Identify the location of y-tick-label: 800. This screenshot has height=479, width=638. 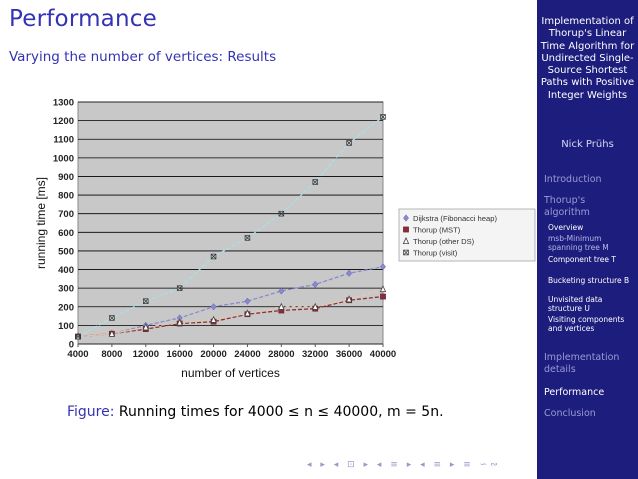
(66, 196).